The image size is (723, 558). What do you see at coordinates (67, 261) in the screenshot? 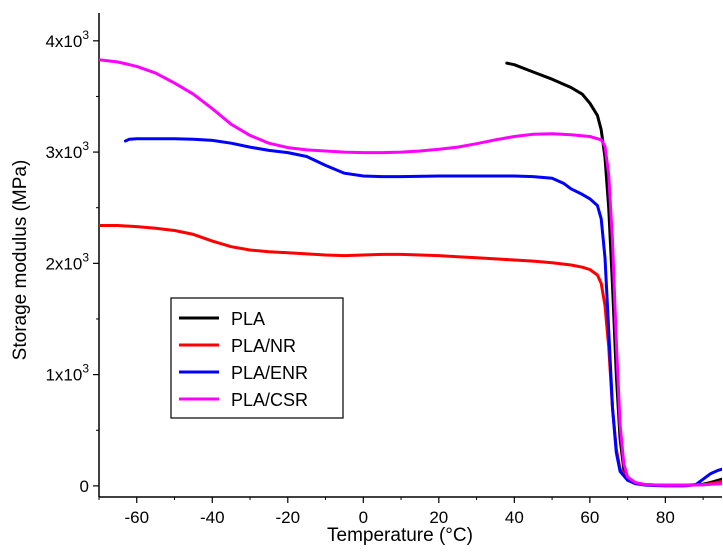
I see `y-tick-label: 2x10³` at bounding box center [67, 261].